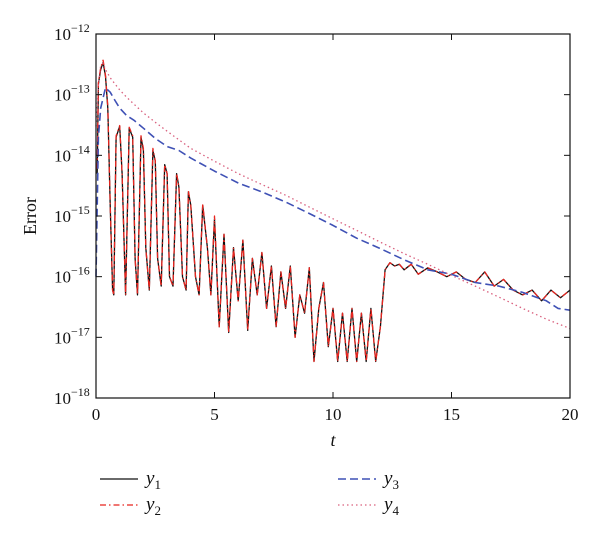 The image size is (600, 538). What do you see at coordinates (570, 414) in the screenshot?
I see `x-tick-label: 20` at bounding box center [570, 414].